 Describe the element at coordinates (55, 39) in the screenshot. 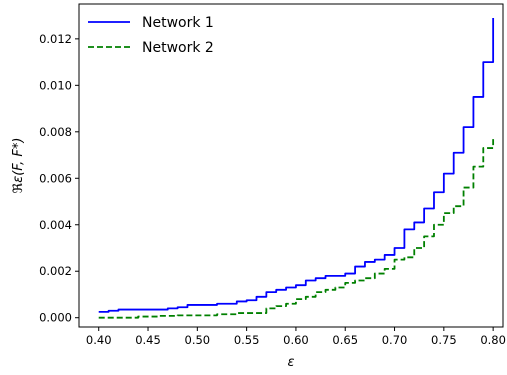

I see `y-tick-label: 0.012` at that location.